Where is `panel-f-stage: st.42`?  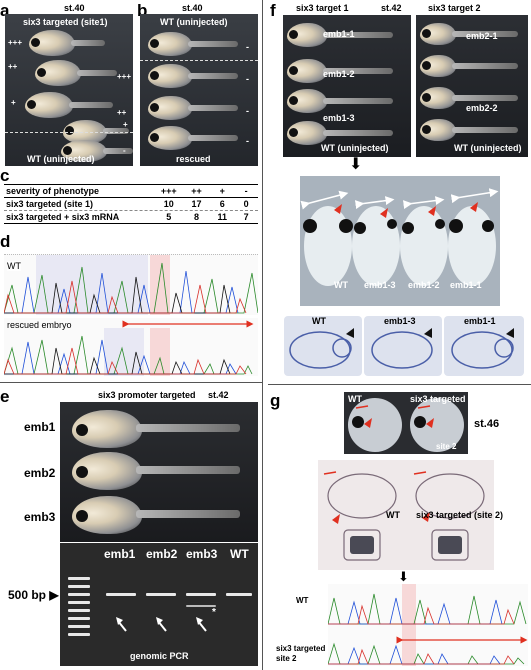 panel-f-stage: st.42 is located at coordinates (391, 8).